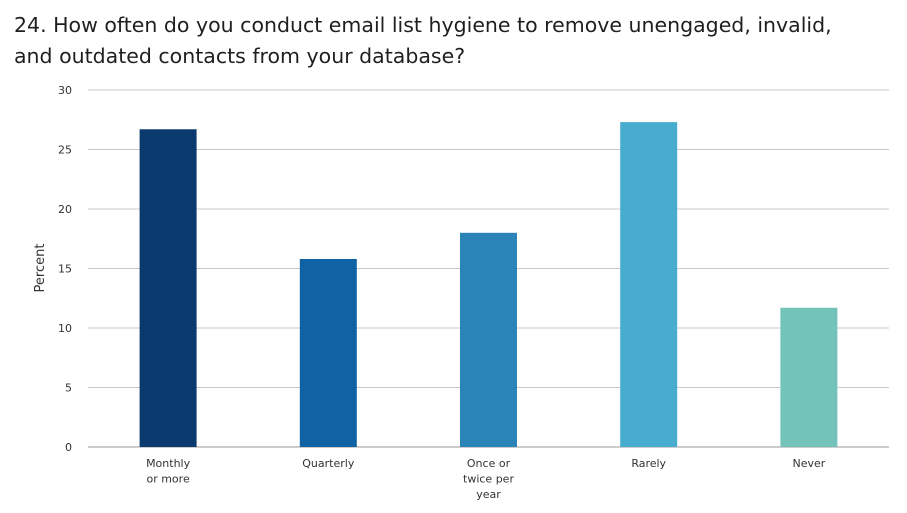 Image resolution: width=907 pixels, height=513 pixels. I want to click on y-tick-label: 10, so click(65, 328).